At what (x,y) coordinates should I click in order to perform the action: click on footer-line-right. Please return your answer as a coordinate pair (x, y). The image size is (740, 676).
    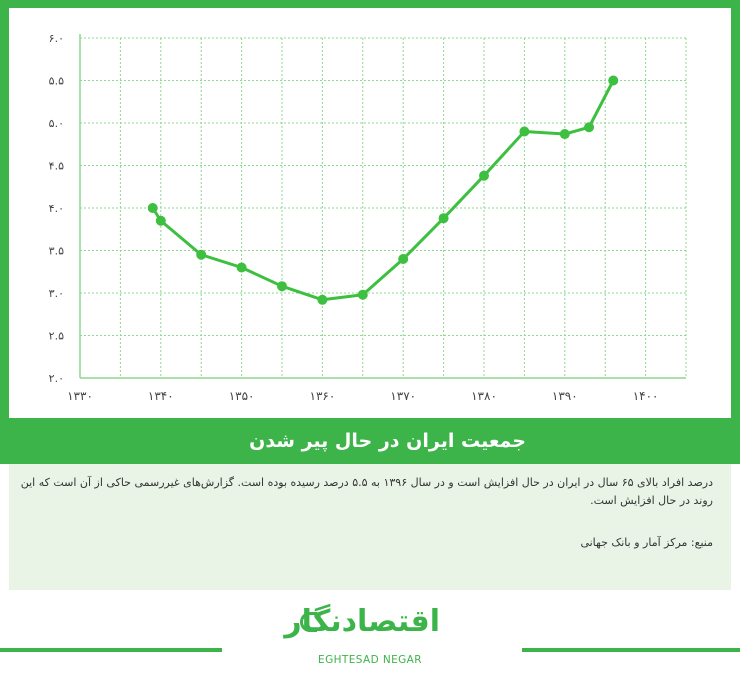
    Looking at the image, I should click on (631, 650).